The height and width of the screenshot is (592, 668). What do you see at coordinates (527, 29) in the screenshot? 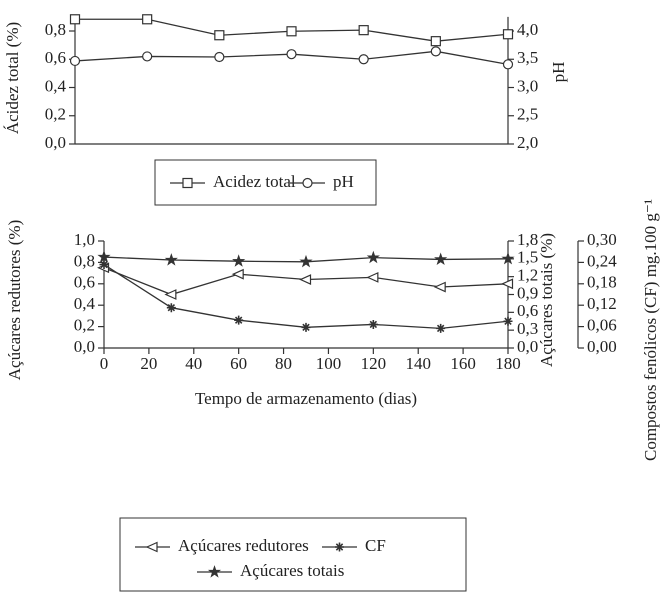
I see `y-tick-label: 4,0` at bounding box center [527, 29].